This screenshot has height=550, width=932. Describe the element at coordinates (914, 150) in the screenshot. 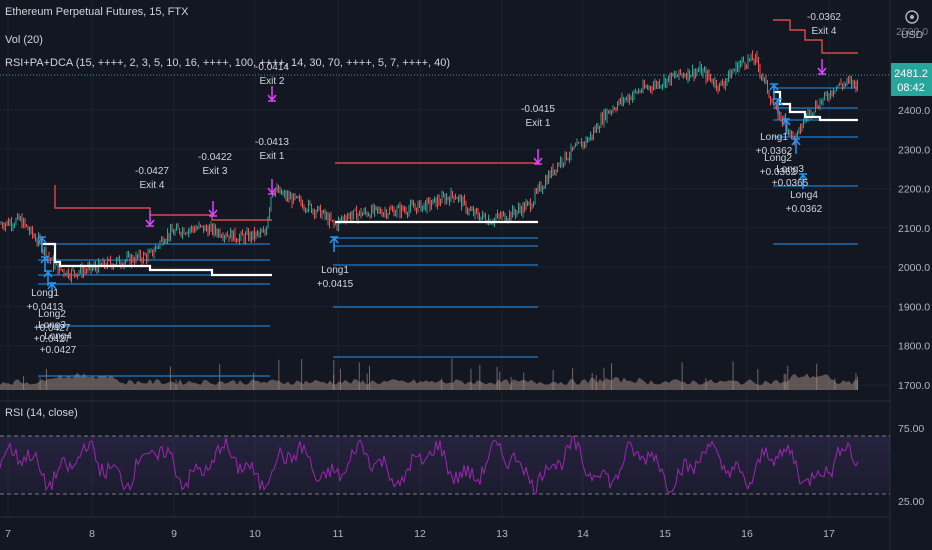

I see `price-axis-label: 2300.0` at that location.